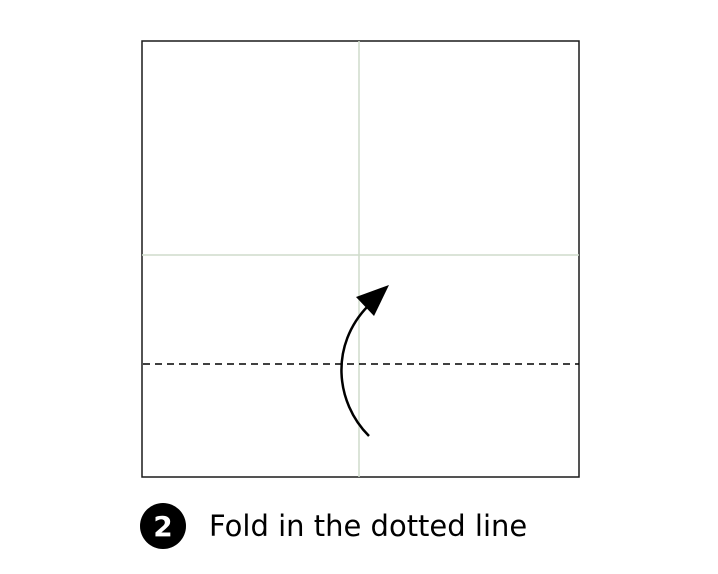 The width and height of the screenshot is (718, 574). I want to click on step-number-badge: 2, so click(163, 526).